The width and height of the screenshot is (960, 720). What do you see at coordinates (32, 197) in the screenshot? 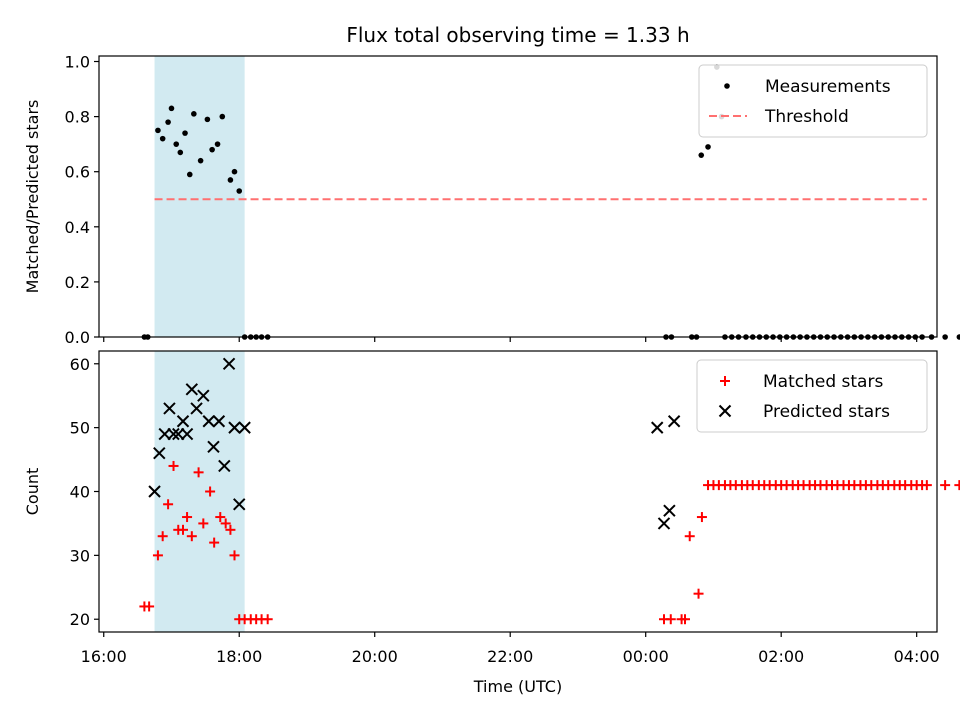
I see `y-axis-label: Matched/Predicted stars` at bounding box center [32, 197].